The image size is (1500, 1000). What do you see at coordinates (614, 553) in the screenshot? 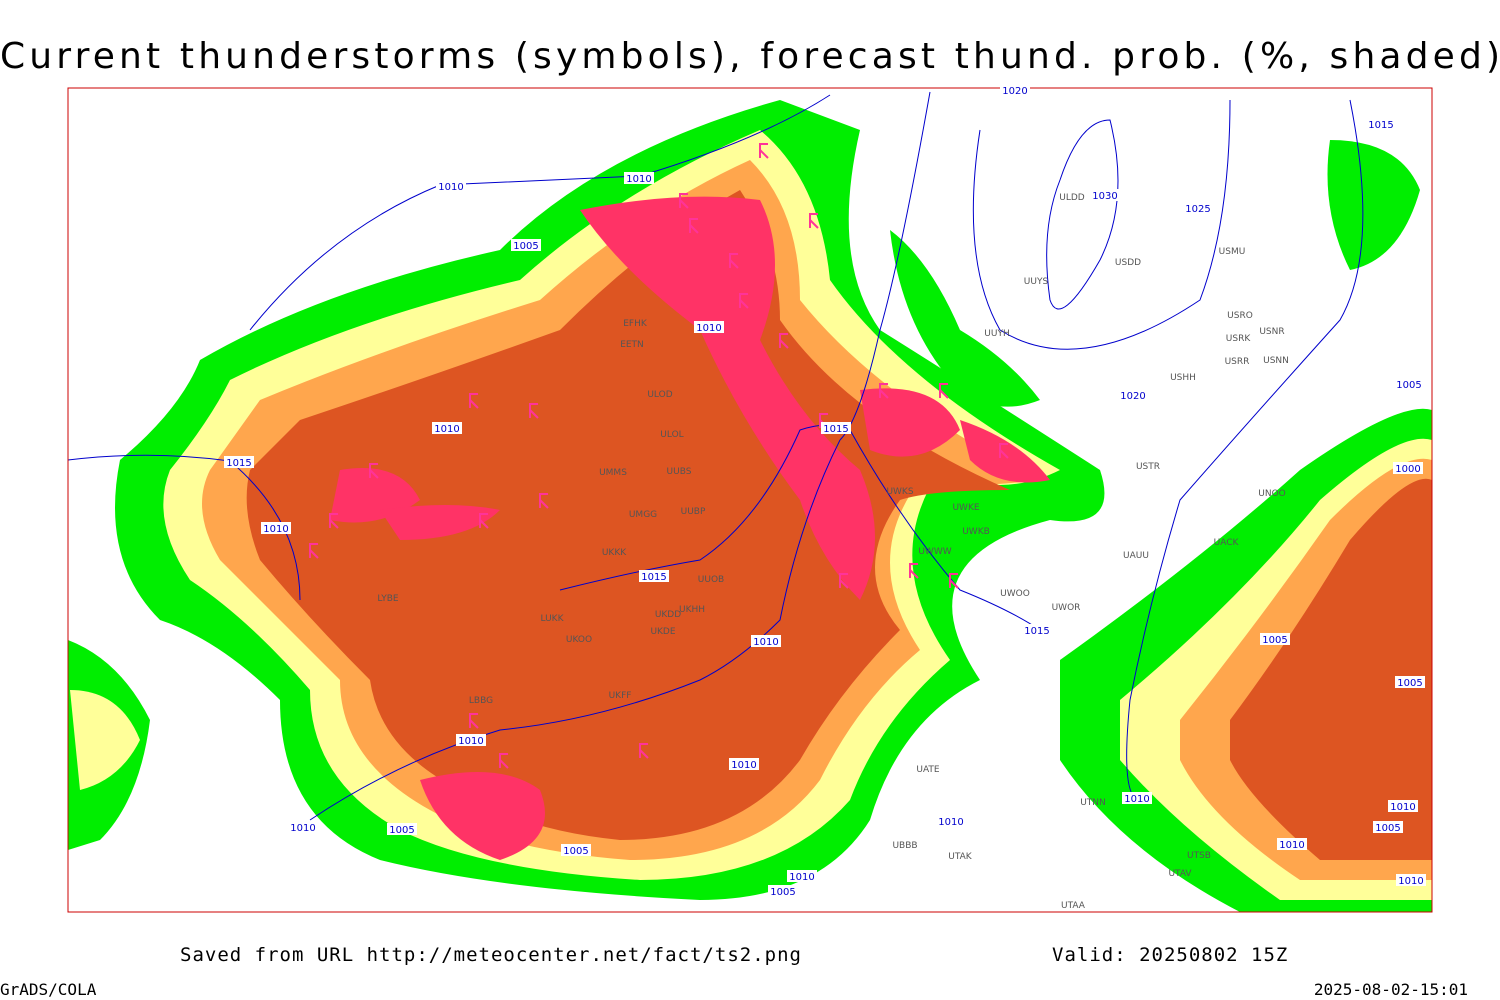
I see `station-code: UKKK` at bounding box center [614, 553].